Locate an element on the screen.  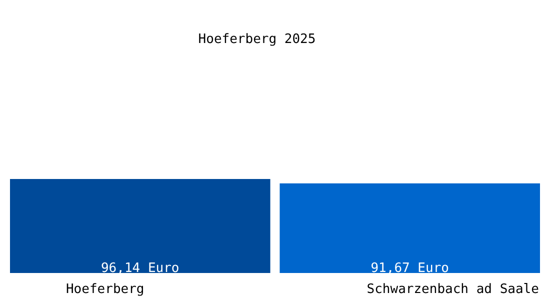
chart-title: Hoeferberg 2025 is located at coordinates (257, 39).